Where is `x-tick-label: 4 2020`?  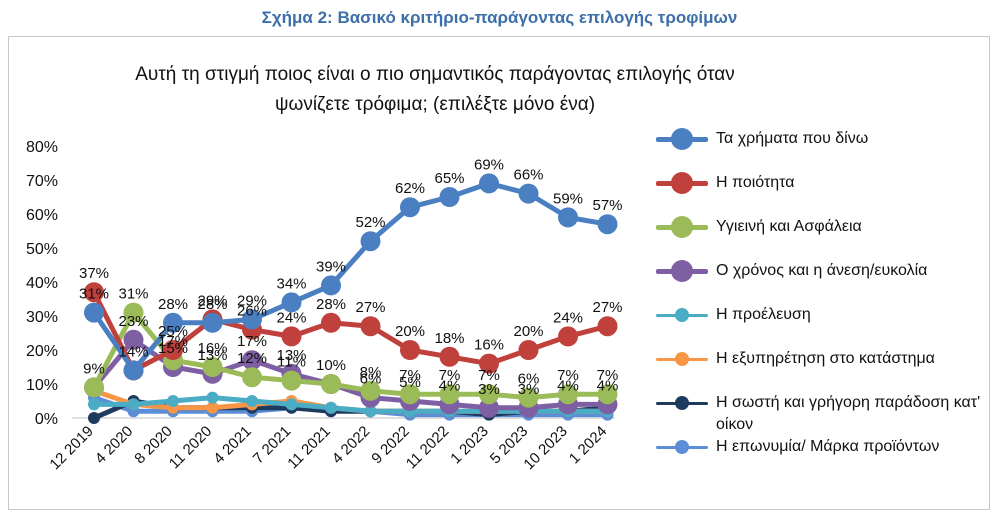 x-tick-label: 4 2020 is located at coordinates (114, 445).